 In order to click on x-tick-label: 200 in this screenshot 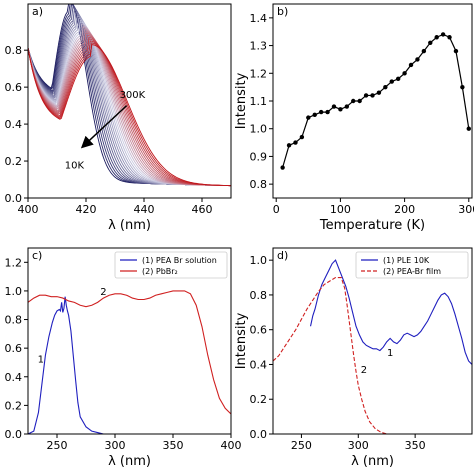, I will do `click(404, 209)`.